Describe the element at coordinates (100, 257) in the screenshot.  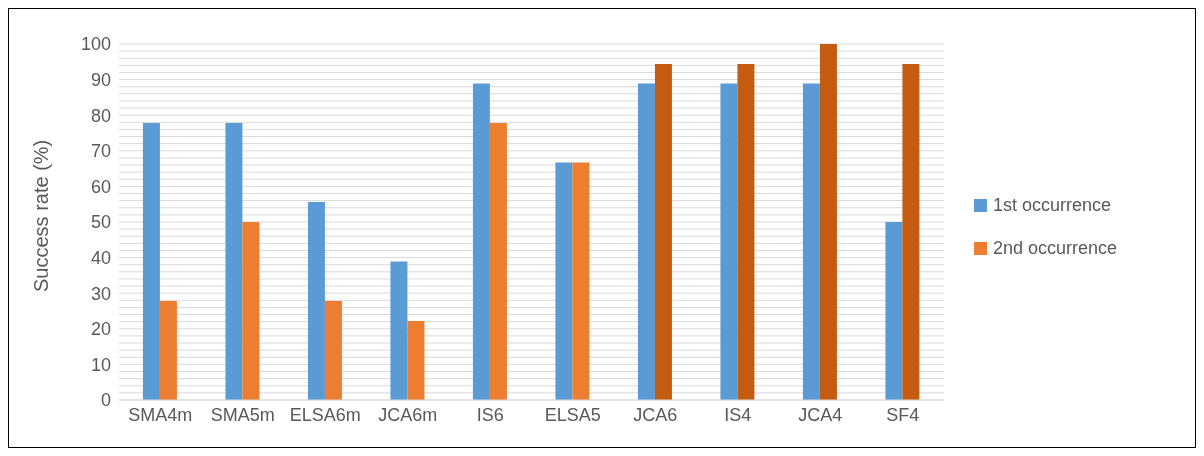
I see `y-tick-label: 40` at that location.